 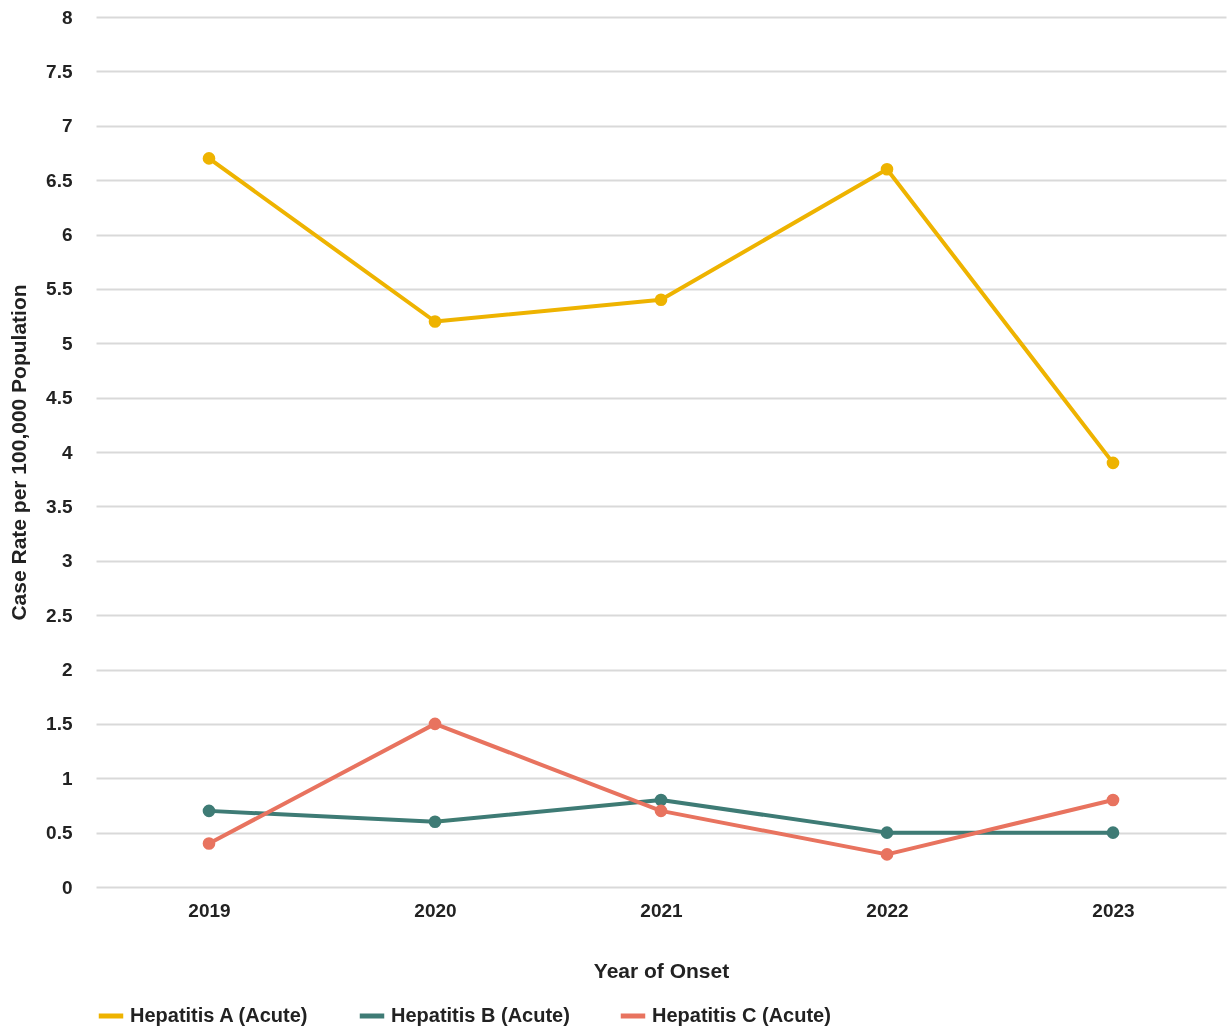 What do you see at coordinates (59, 615) in the screenshot?
I see `y-tick-label: 2.5` at bounding box center [59, 615].